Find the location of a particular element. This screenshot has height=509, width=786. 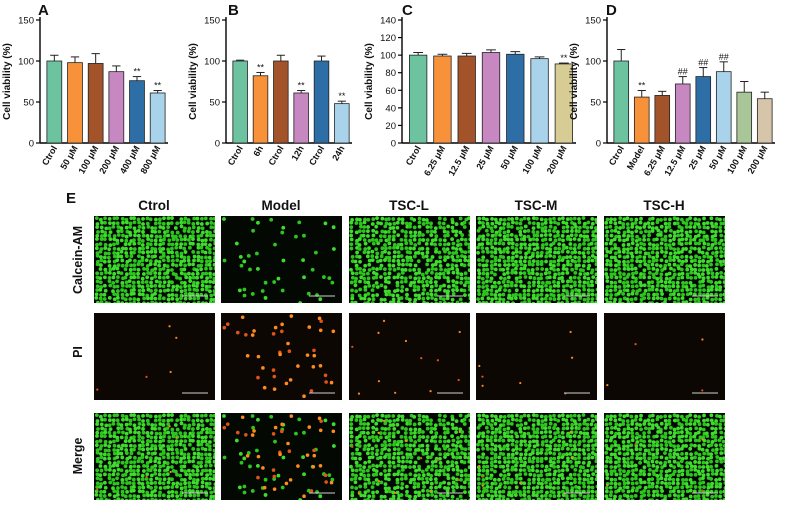

micrograph-pi-model is located at coordinates (281, 356).